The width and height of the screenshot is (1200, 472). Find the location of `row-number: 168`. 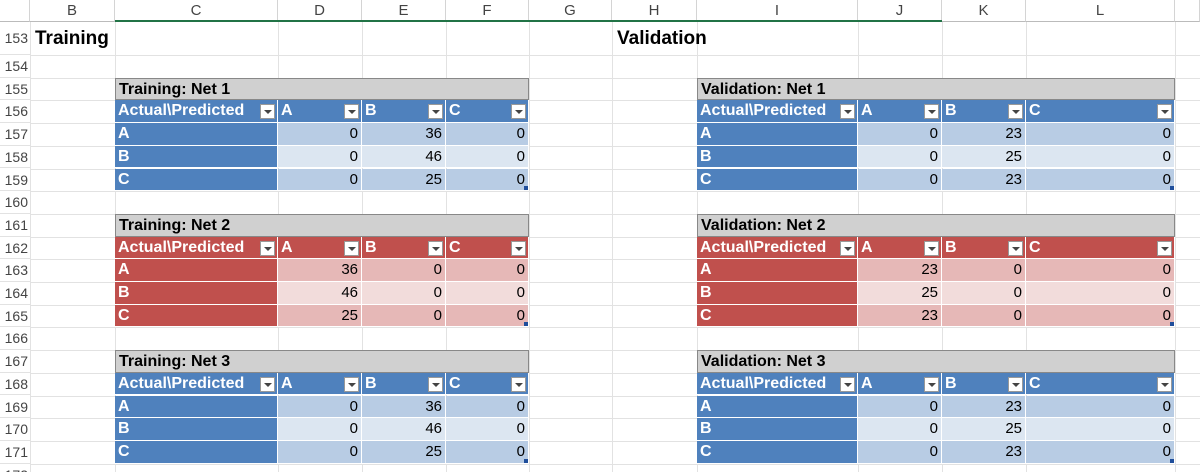

row-number: 168 is located at coordinates (15, 384).